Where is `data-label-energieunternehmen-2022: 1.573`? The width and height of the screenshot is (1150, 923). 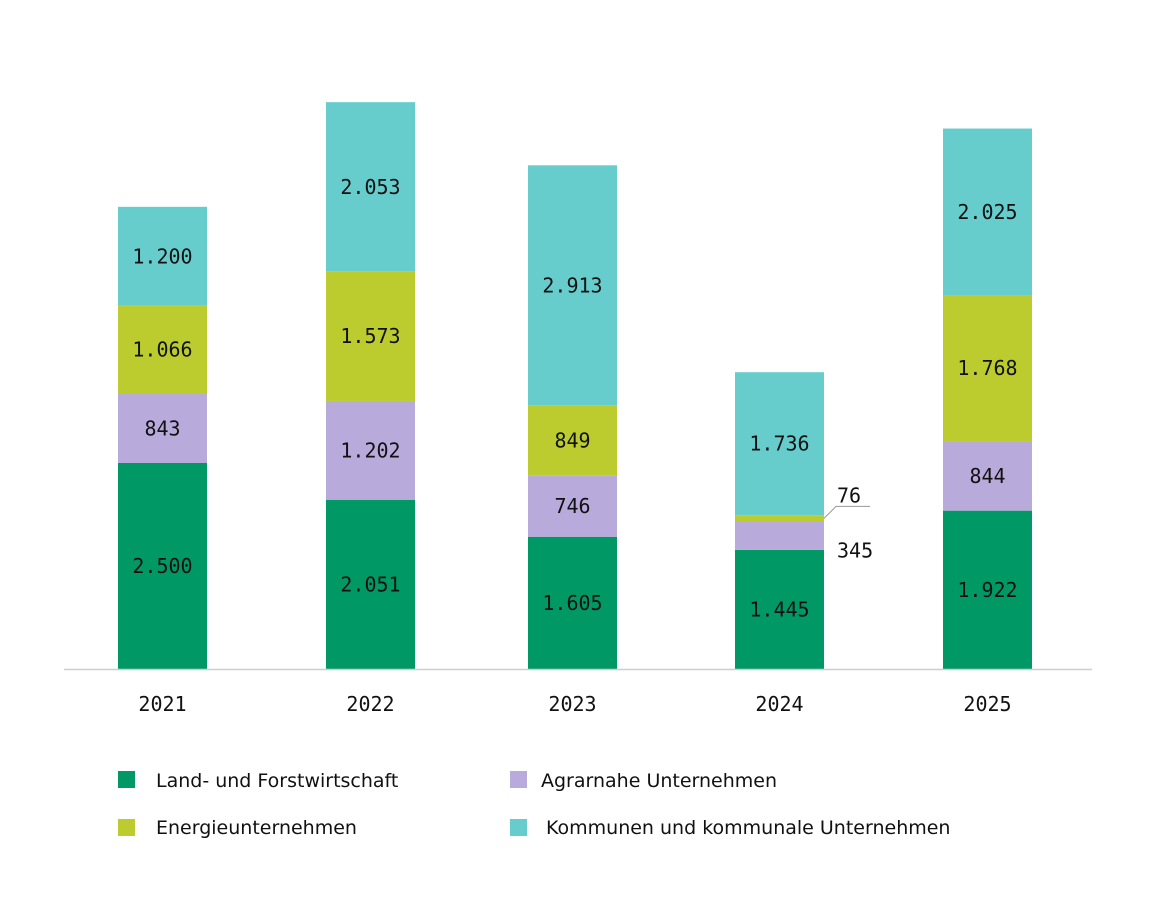
data-label-energieunternehmen-2022: 1.573 is located at coordinates (370, 336).